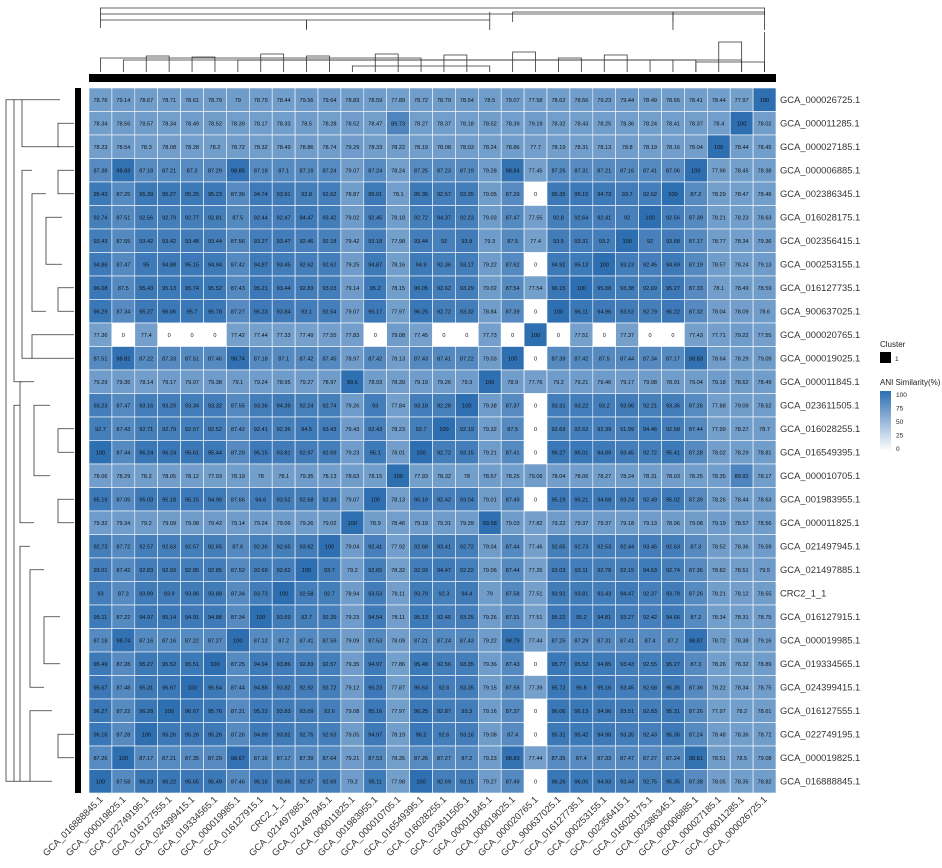  I want to click on cell-value-label: 93.2, so click(604, 406).